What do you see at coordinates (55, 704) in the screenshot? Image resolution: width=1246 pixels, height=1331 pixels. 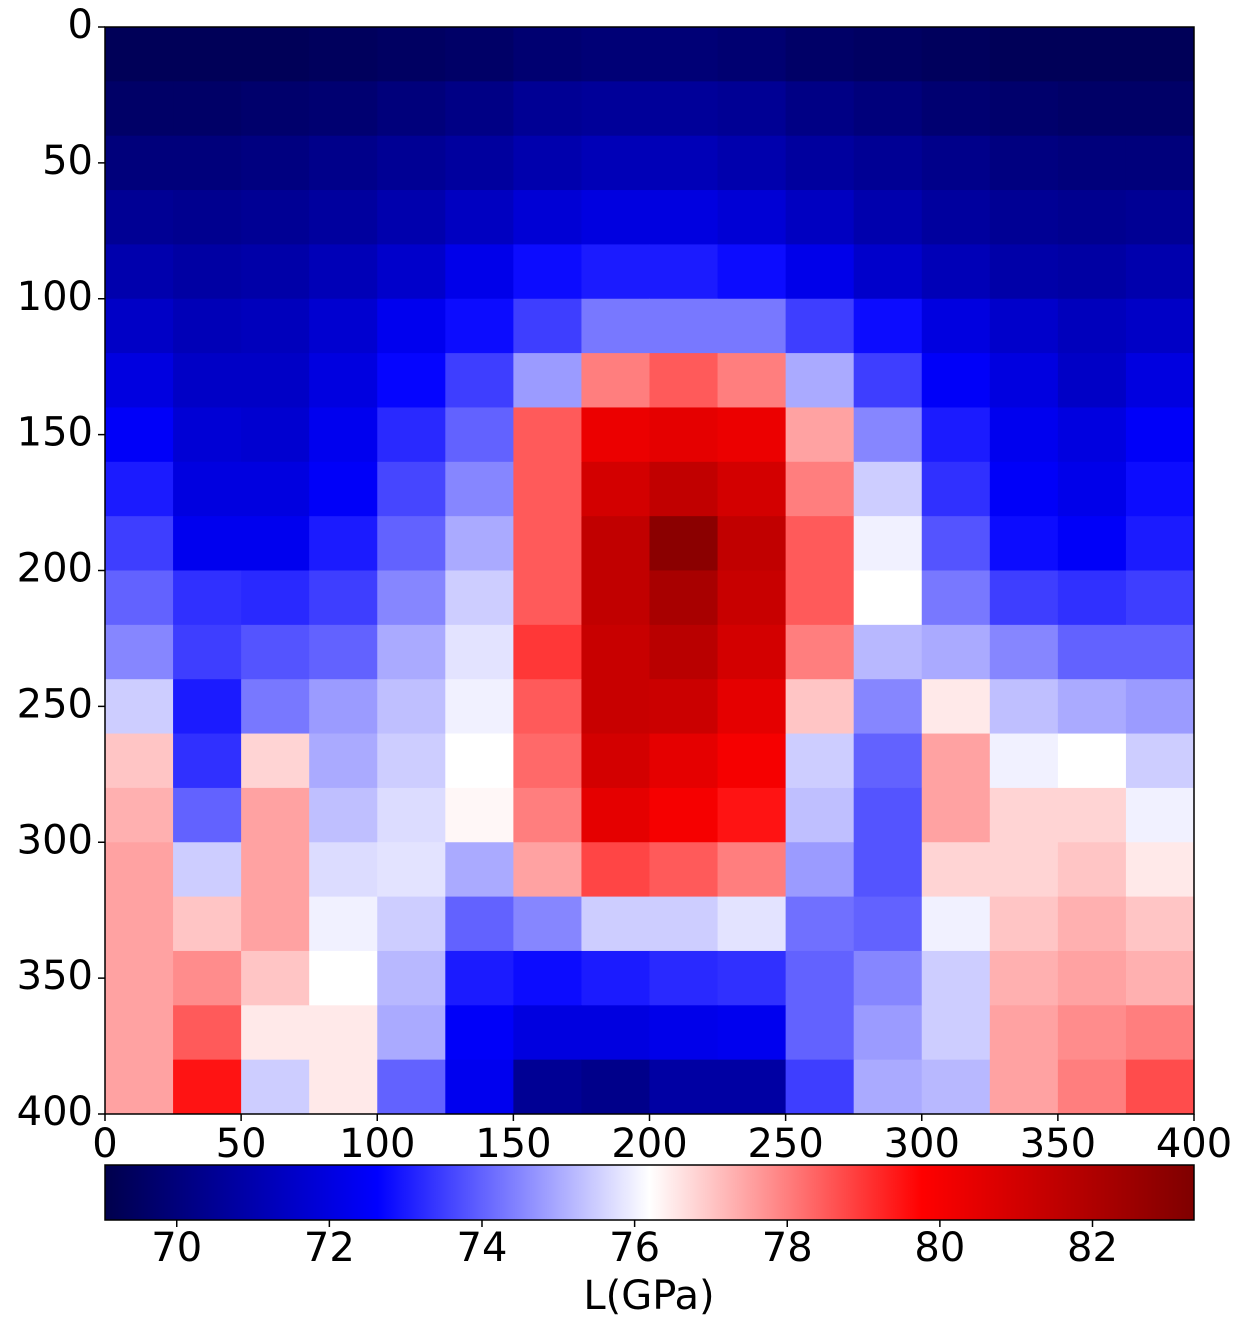 I see `y-tick-label: 250` at bounding box center [55, 704].